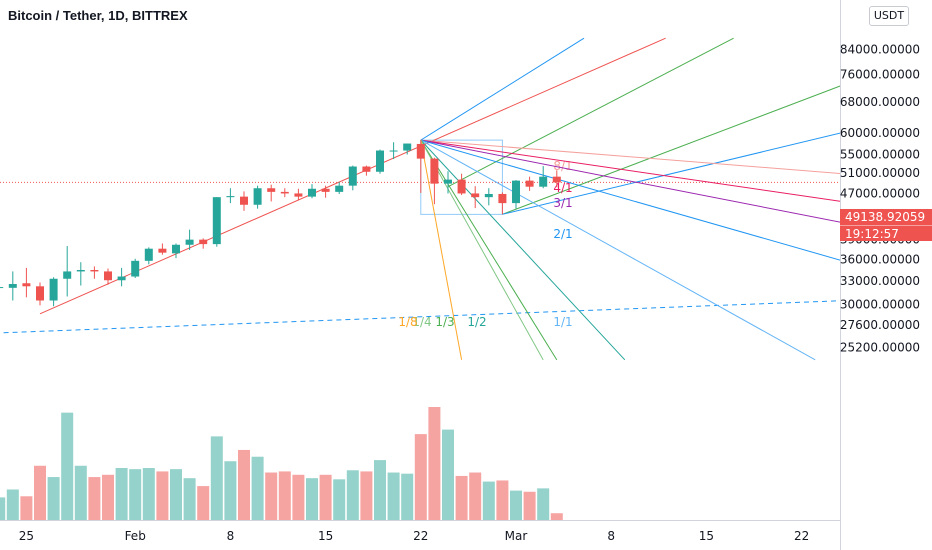 The height and width of the screenshot is (550, 932). Describe the element at coordinates (880, 50) in the screenshot. I see `price-tick-label: 84000.00000` at that location.